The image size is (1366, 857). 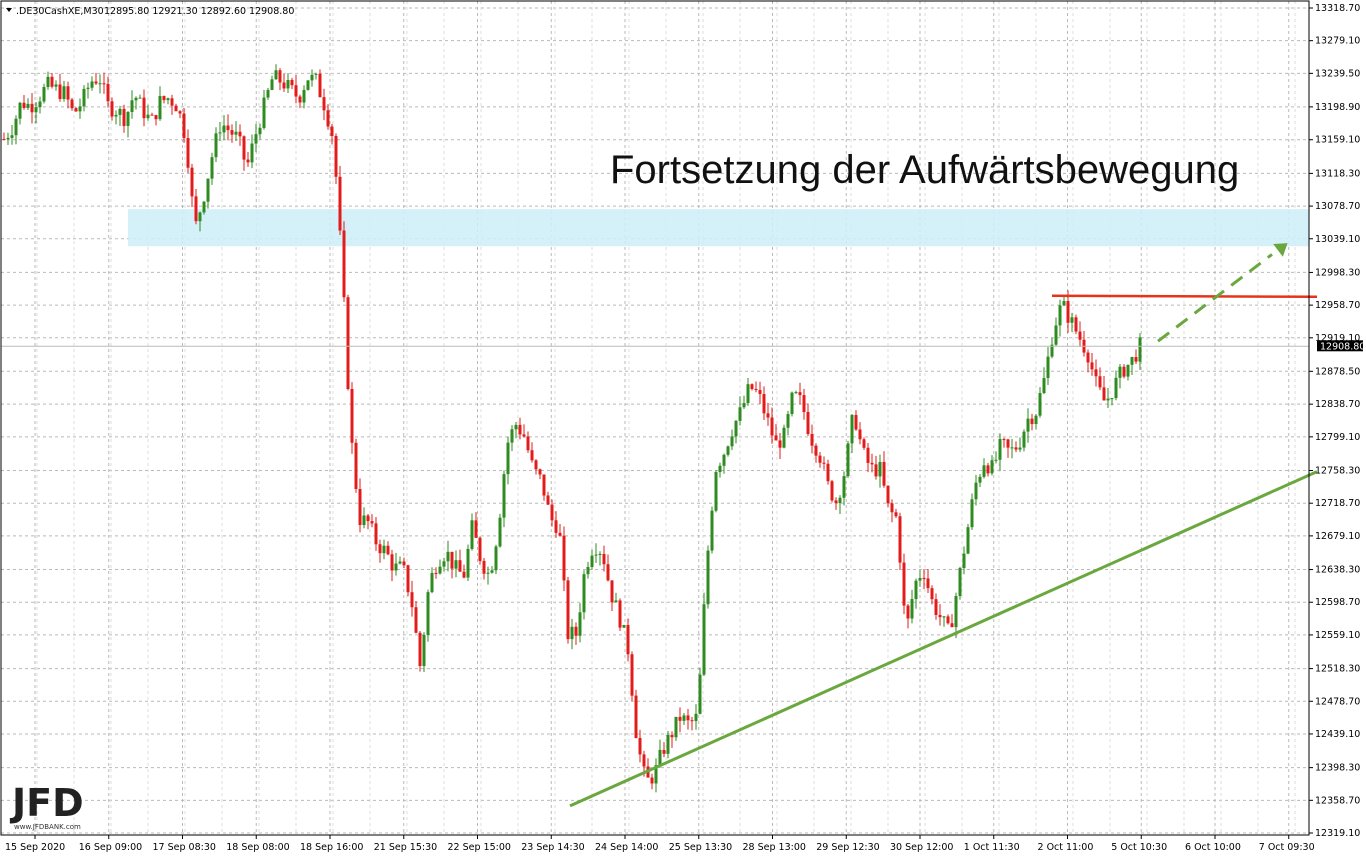 I want to click on x-tick-label: 1 Oct 11:30, so click(x=992, y=847).